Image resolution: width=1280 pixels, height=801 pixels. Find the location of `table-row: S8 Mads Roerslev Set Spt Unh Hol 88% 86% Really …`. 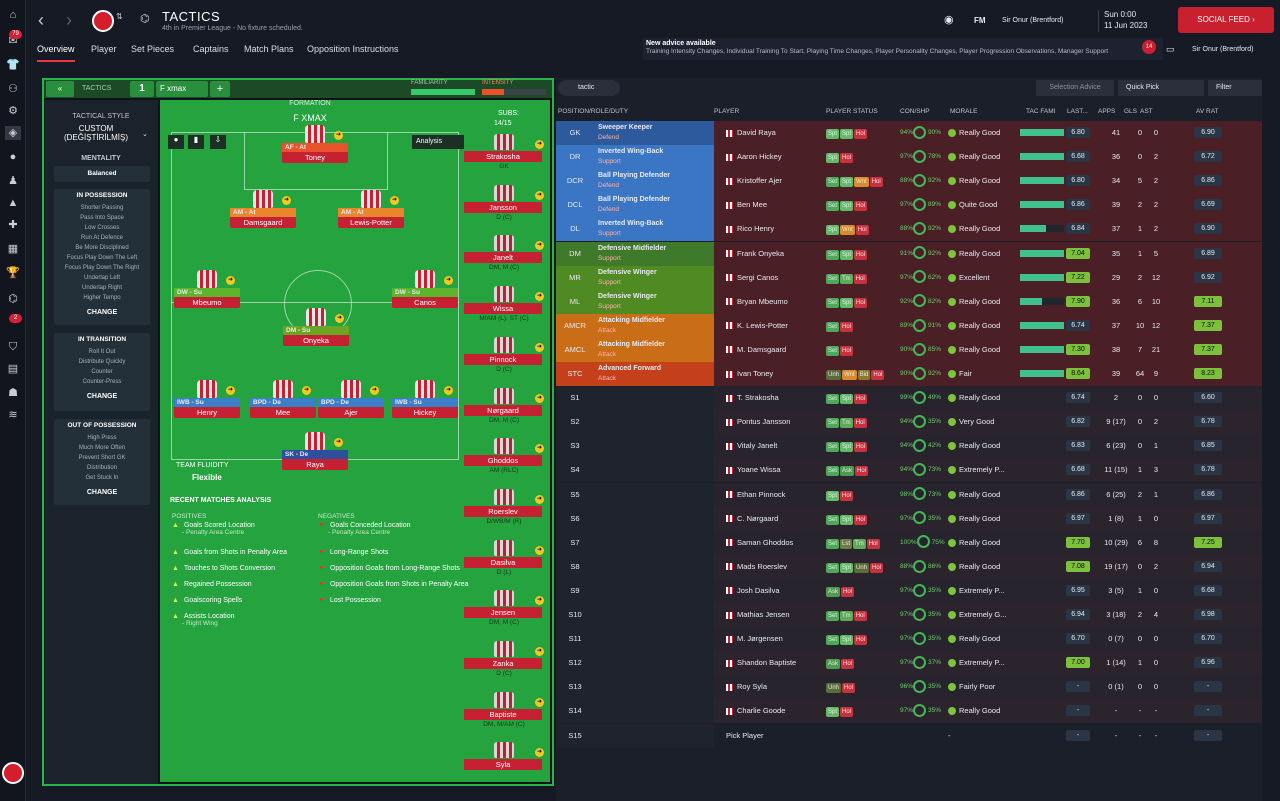

table-row: S8 Mads Roerslev Set Spt Unh Hol 88% 86% Really … is located at coordinates (909, 566).